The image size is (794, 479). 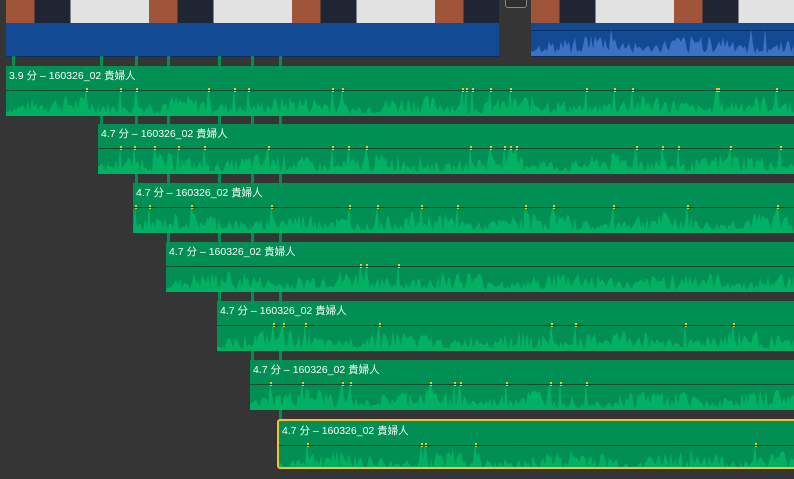 I want to click on video-waveform, so click(x=662, y=42).